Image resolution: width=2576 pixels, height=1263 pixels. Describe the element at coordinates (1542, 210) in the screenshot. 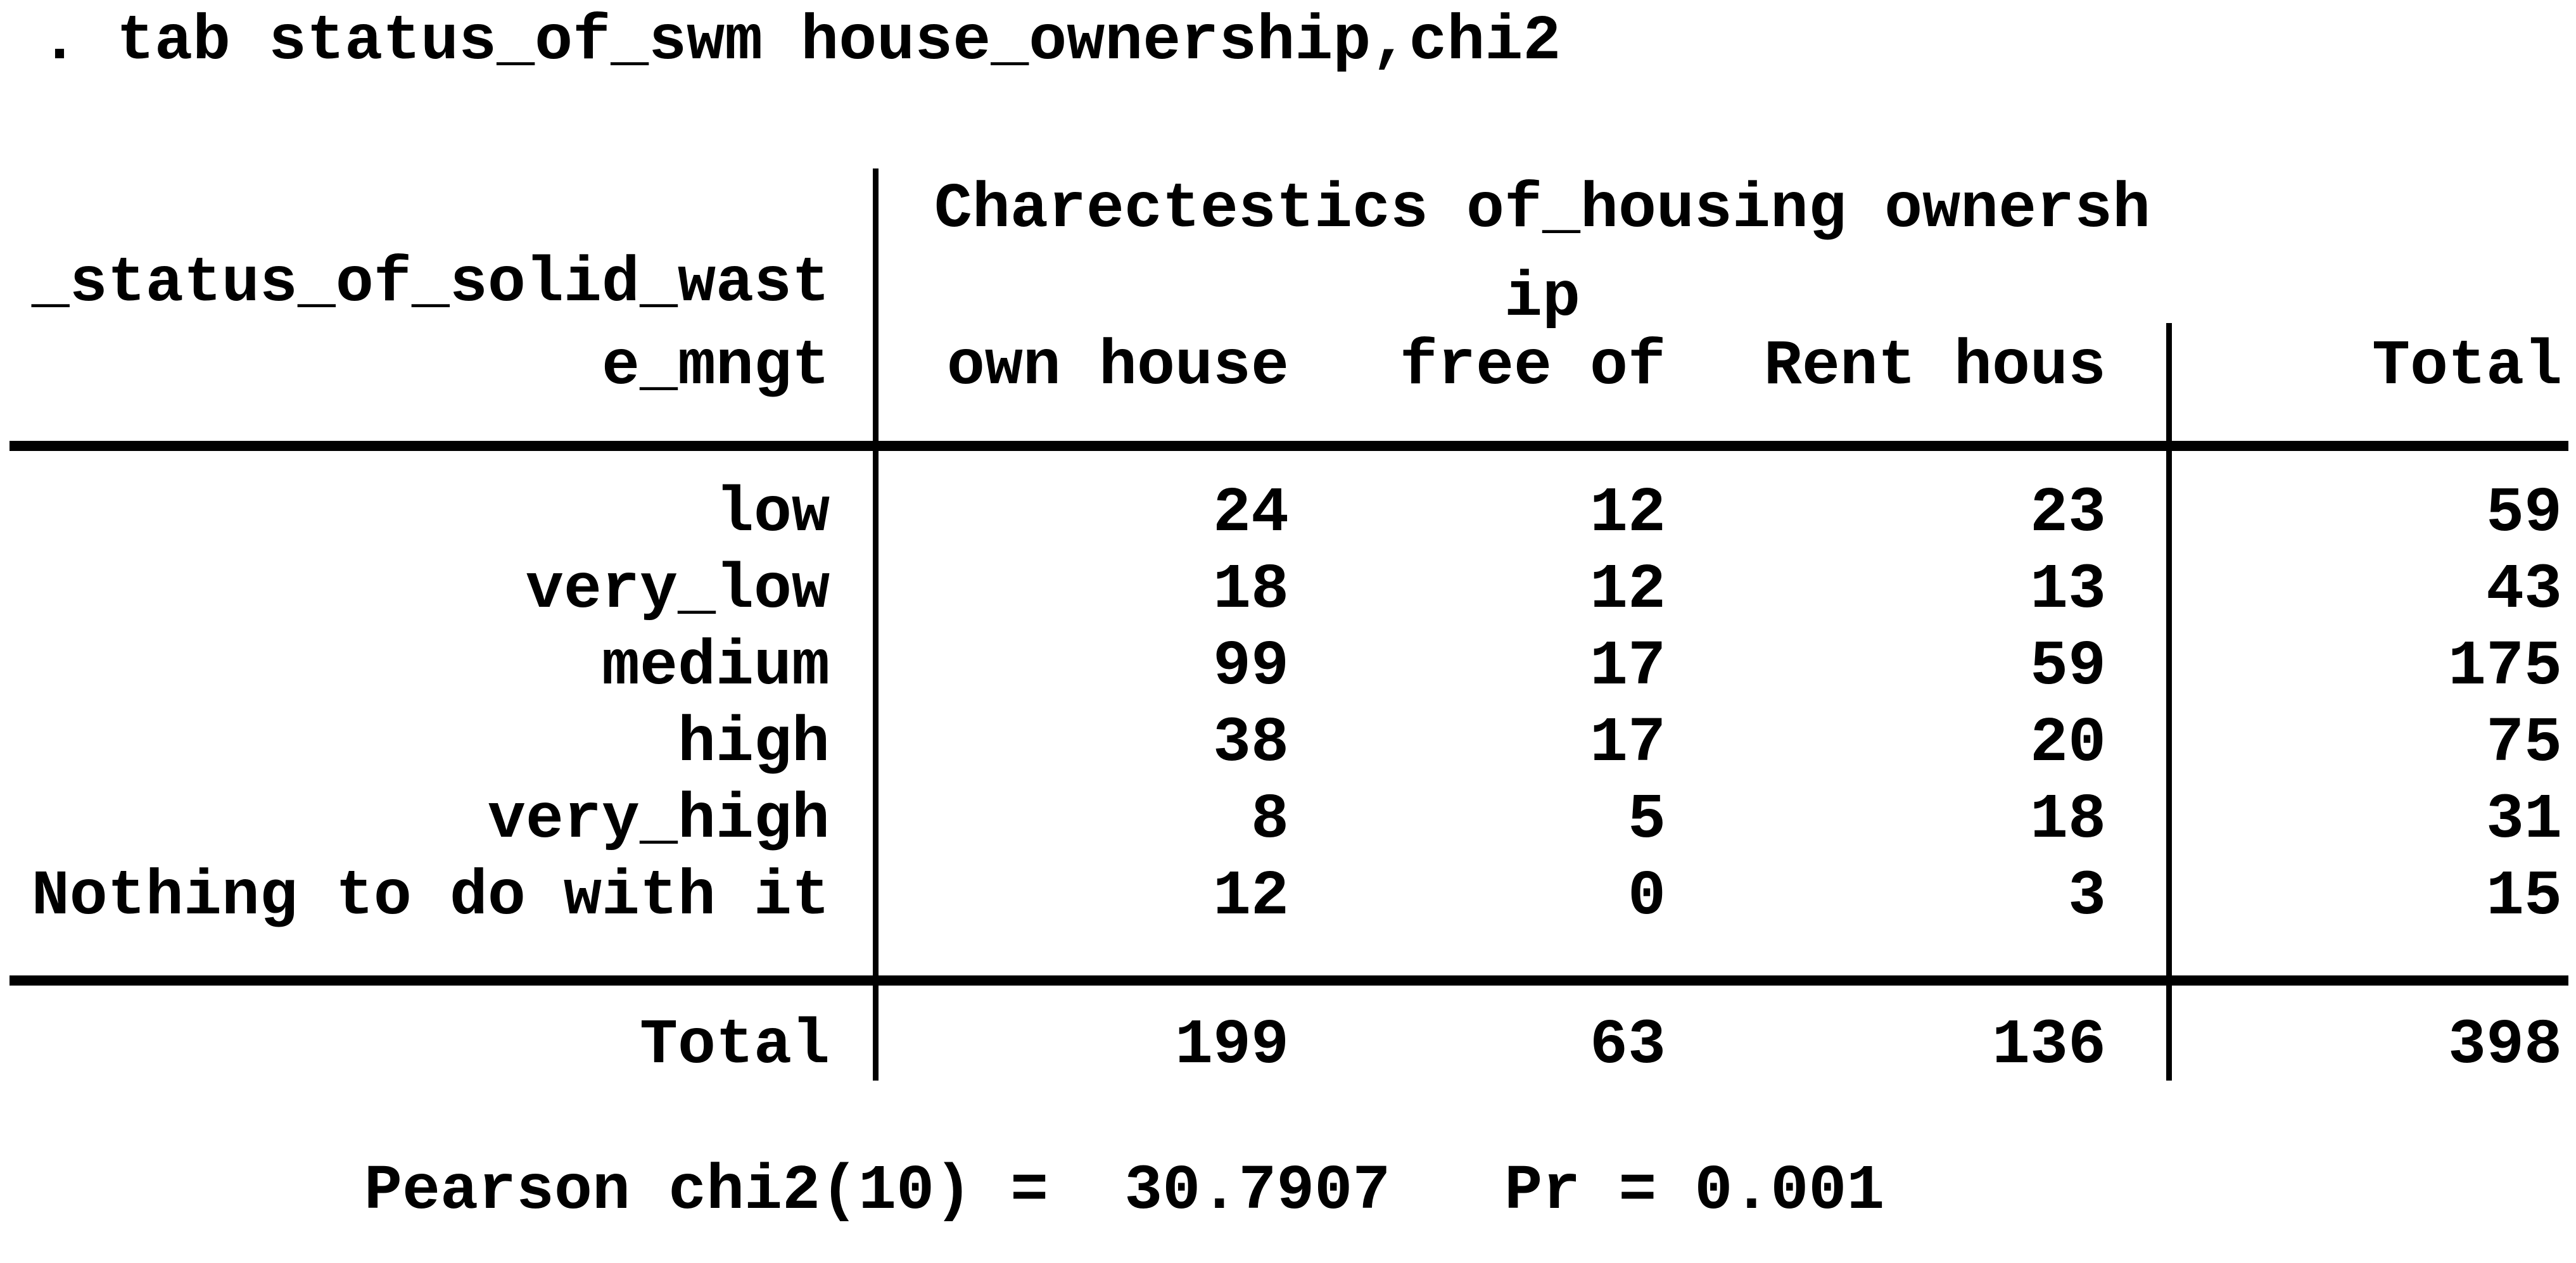

I see `col-group-header-line1: Charectestics of_housing ownersh` at that location.